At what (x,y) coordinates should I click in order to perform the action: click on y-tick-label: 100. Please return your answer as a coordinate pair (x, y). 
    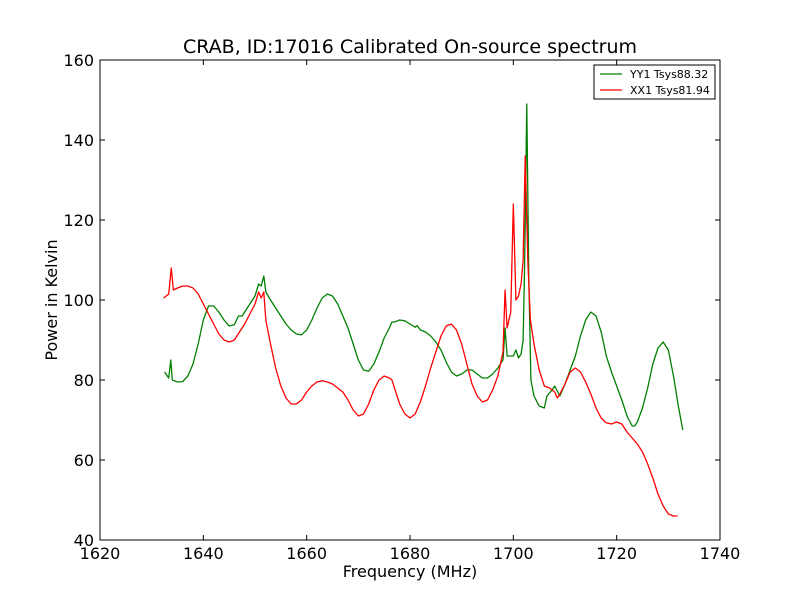
    Looking at the image, I should click on (78, 300).